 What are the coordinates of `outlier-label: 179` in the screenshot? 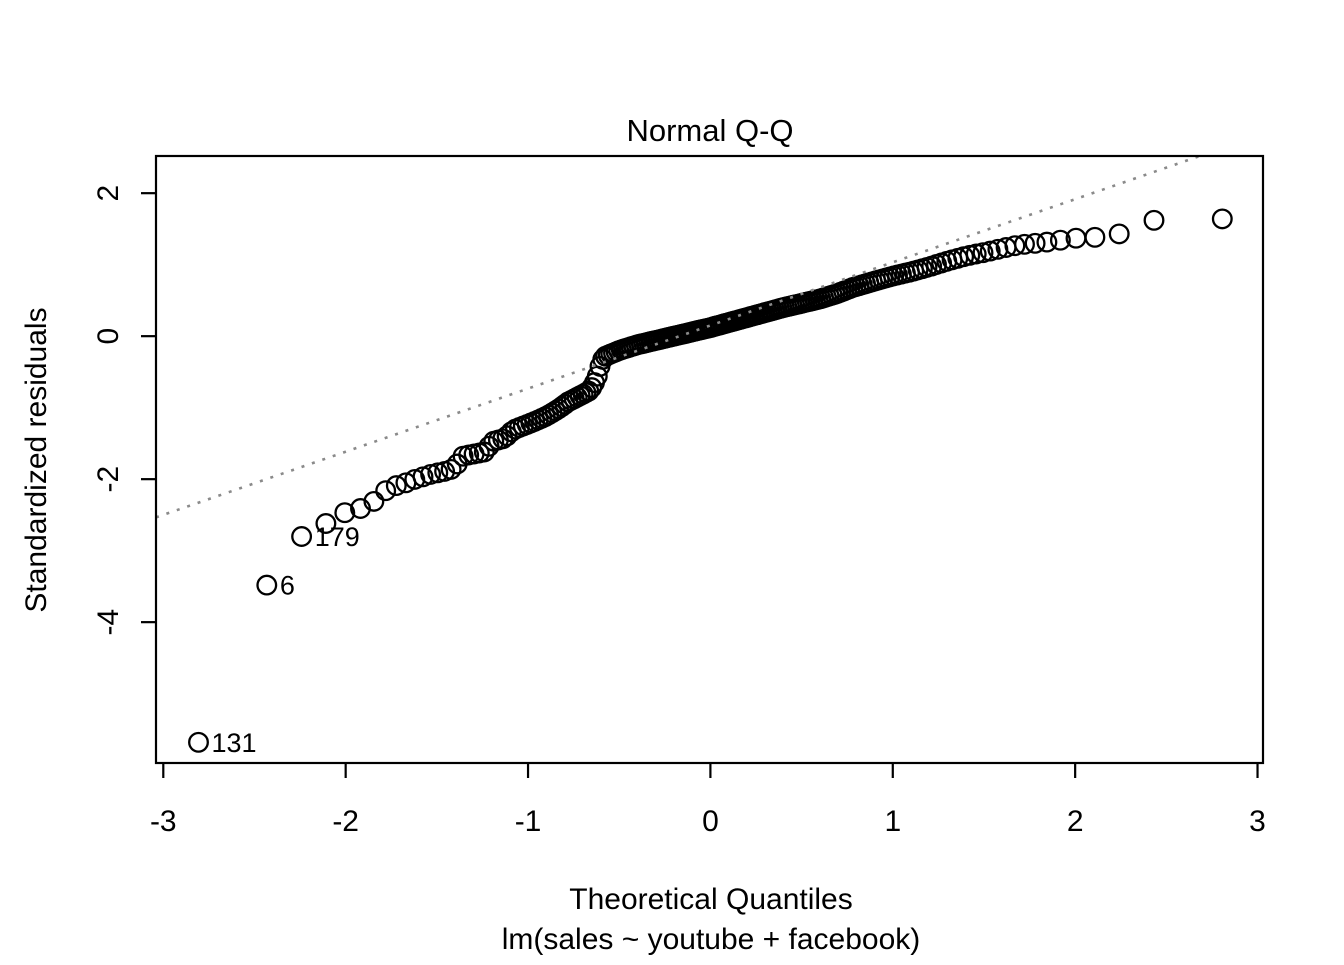 It's located at (337, 537).